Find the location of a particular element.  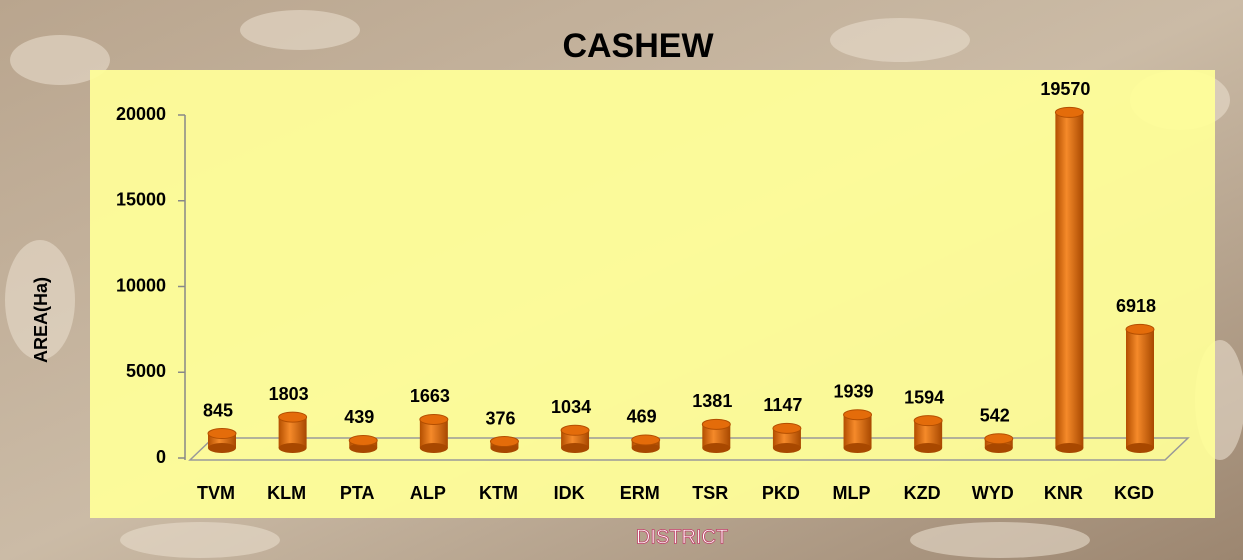

value-label: 6918 is located at coordinates (1136, 306).